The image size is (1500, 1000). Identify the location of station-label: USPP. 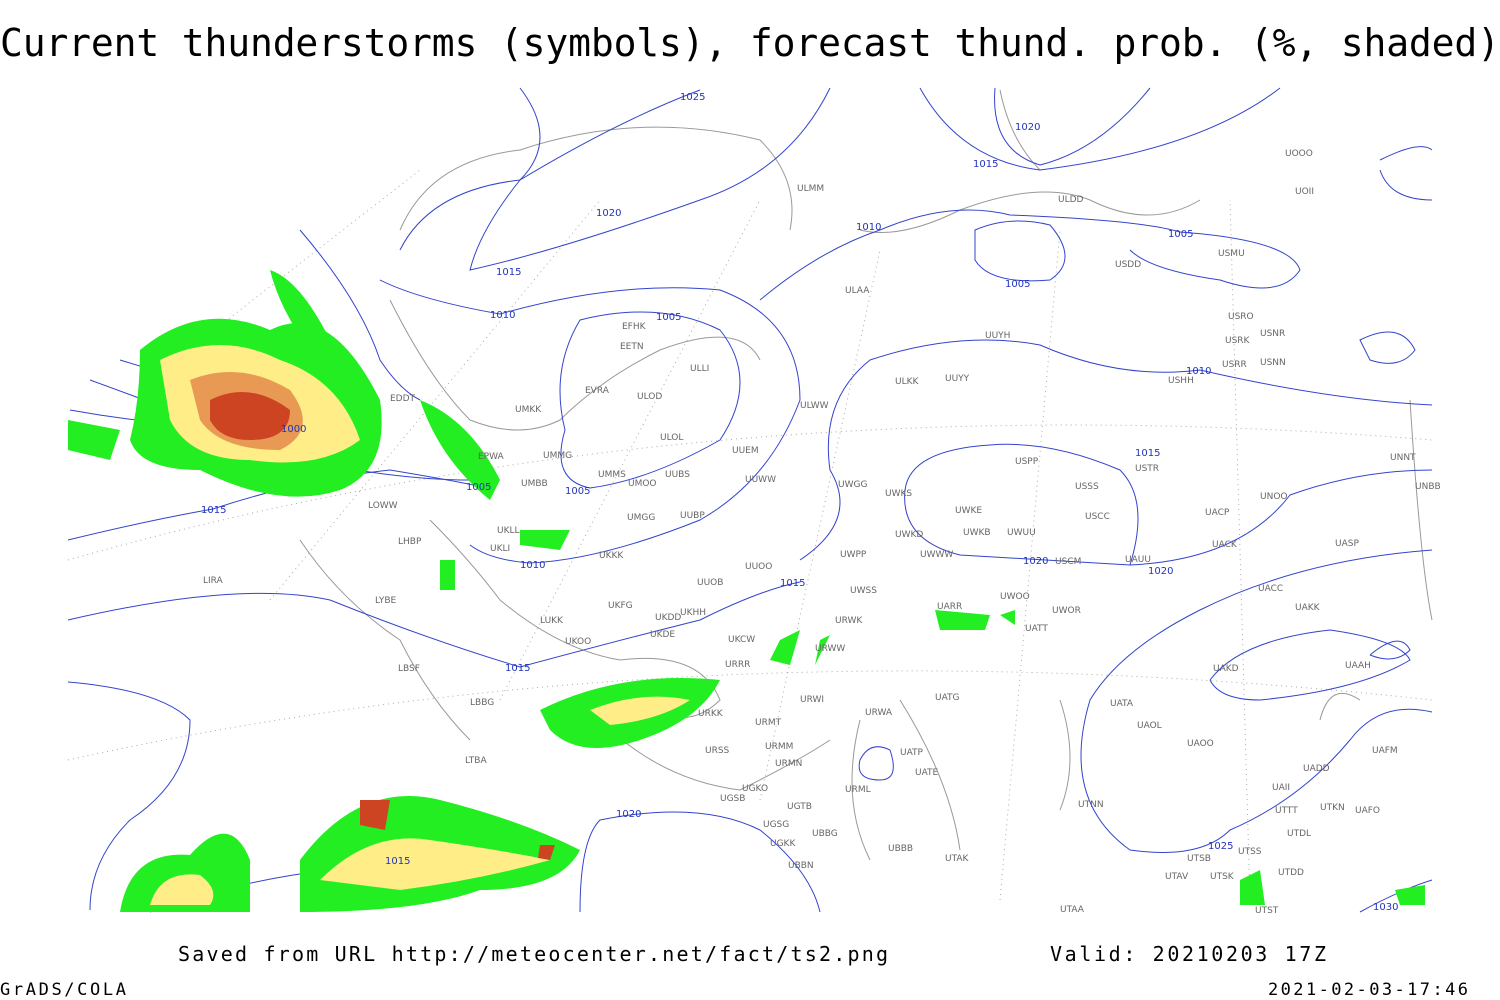
(1027, 462).